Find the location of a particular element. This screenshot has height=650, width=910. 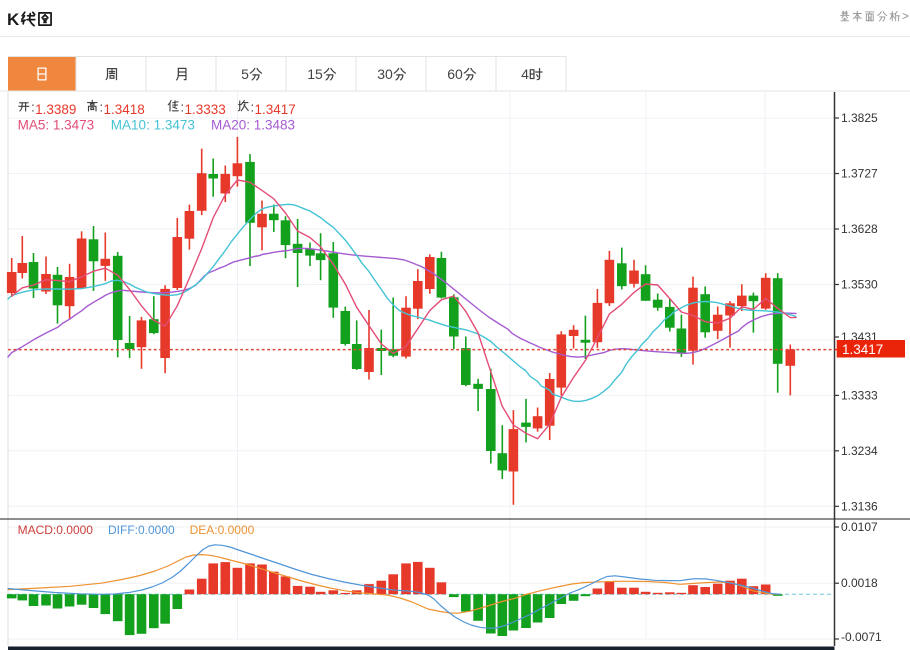

svg-text: 1.3530 is located at coordinates (859, 285).